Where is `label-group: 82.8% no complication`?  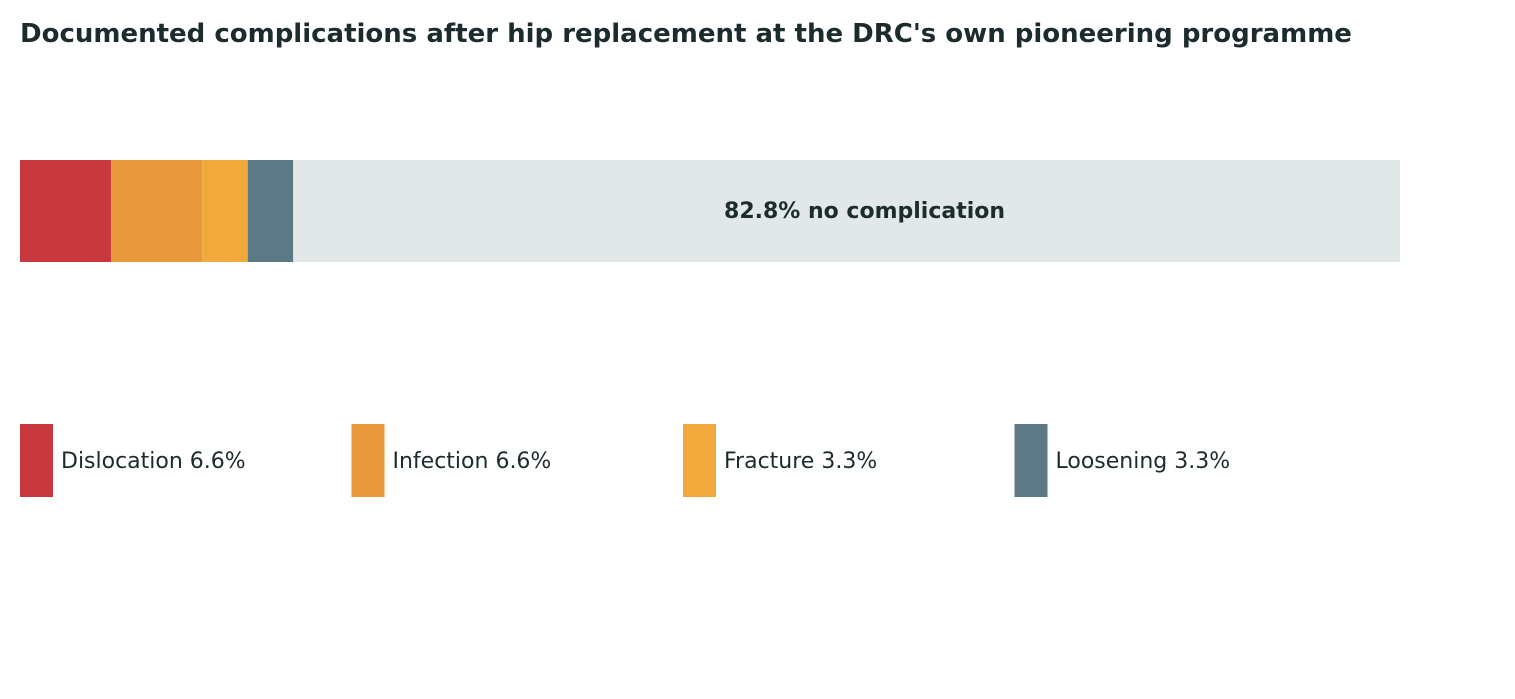
label-group: 82.8% no complication is located at coordinates (864, 211).